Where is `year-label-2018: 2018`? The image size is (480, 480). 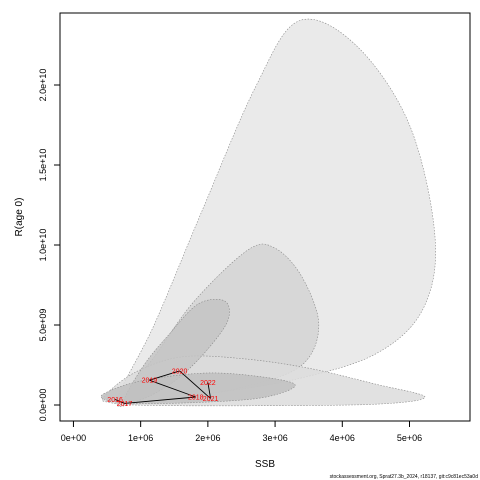
year-label-2018: 2018 is located at coordinates (196, 398).